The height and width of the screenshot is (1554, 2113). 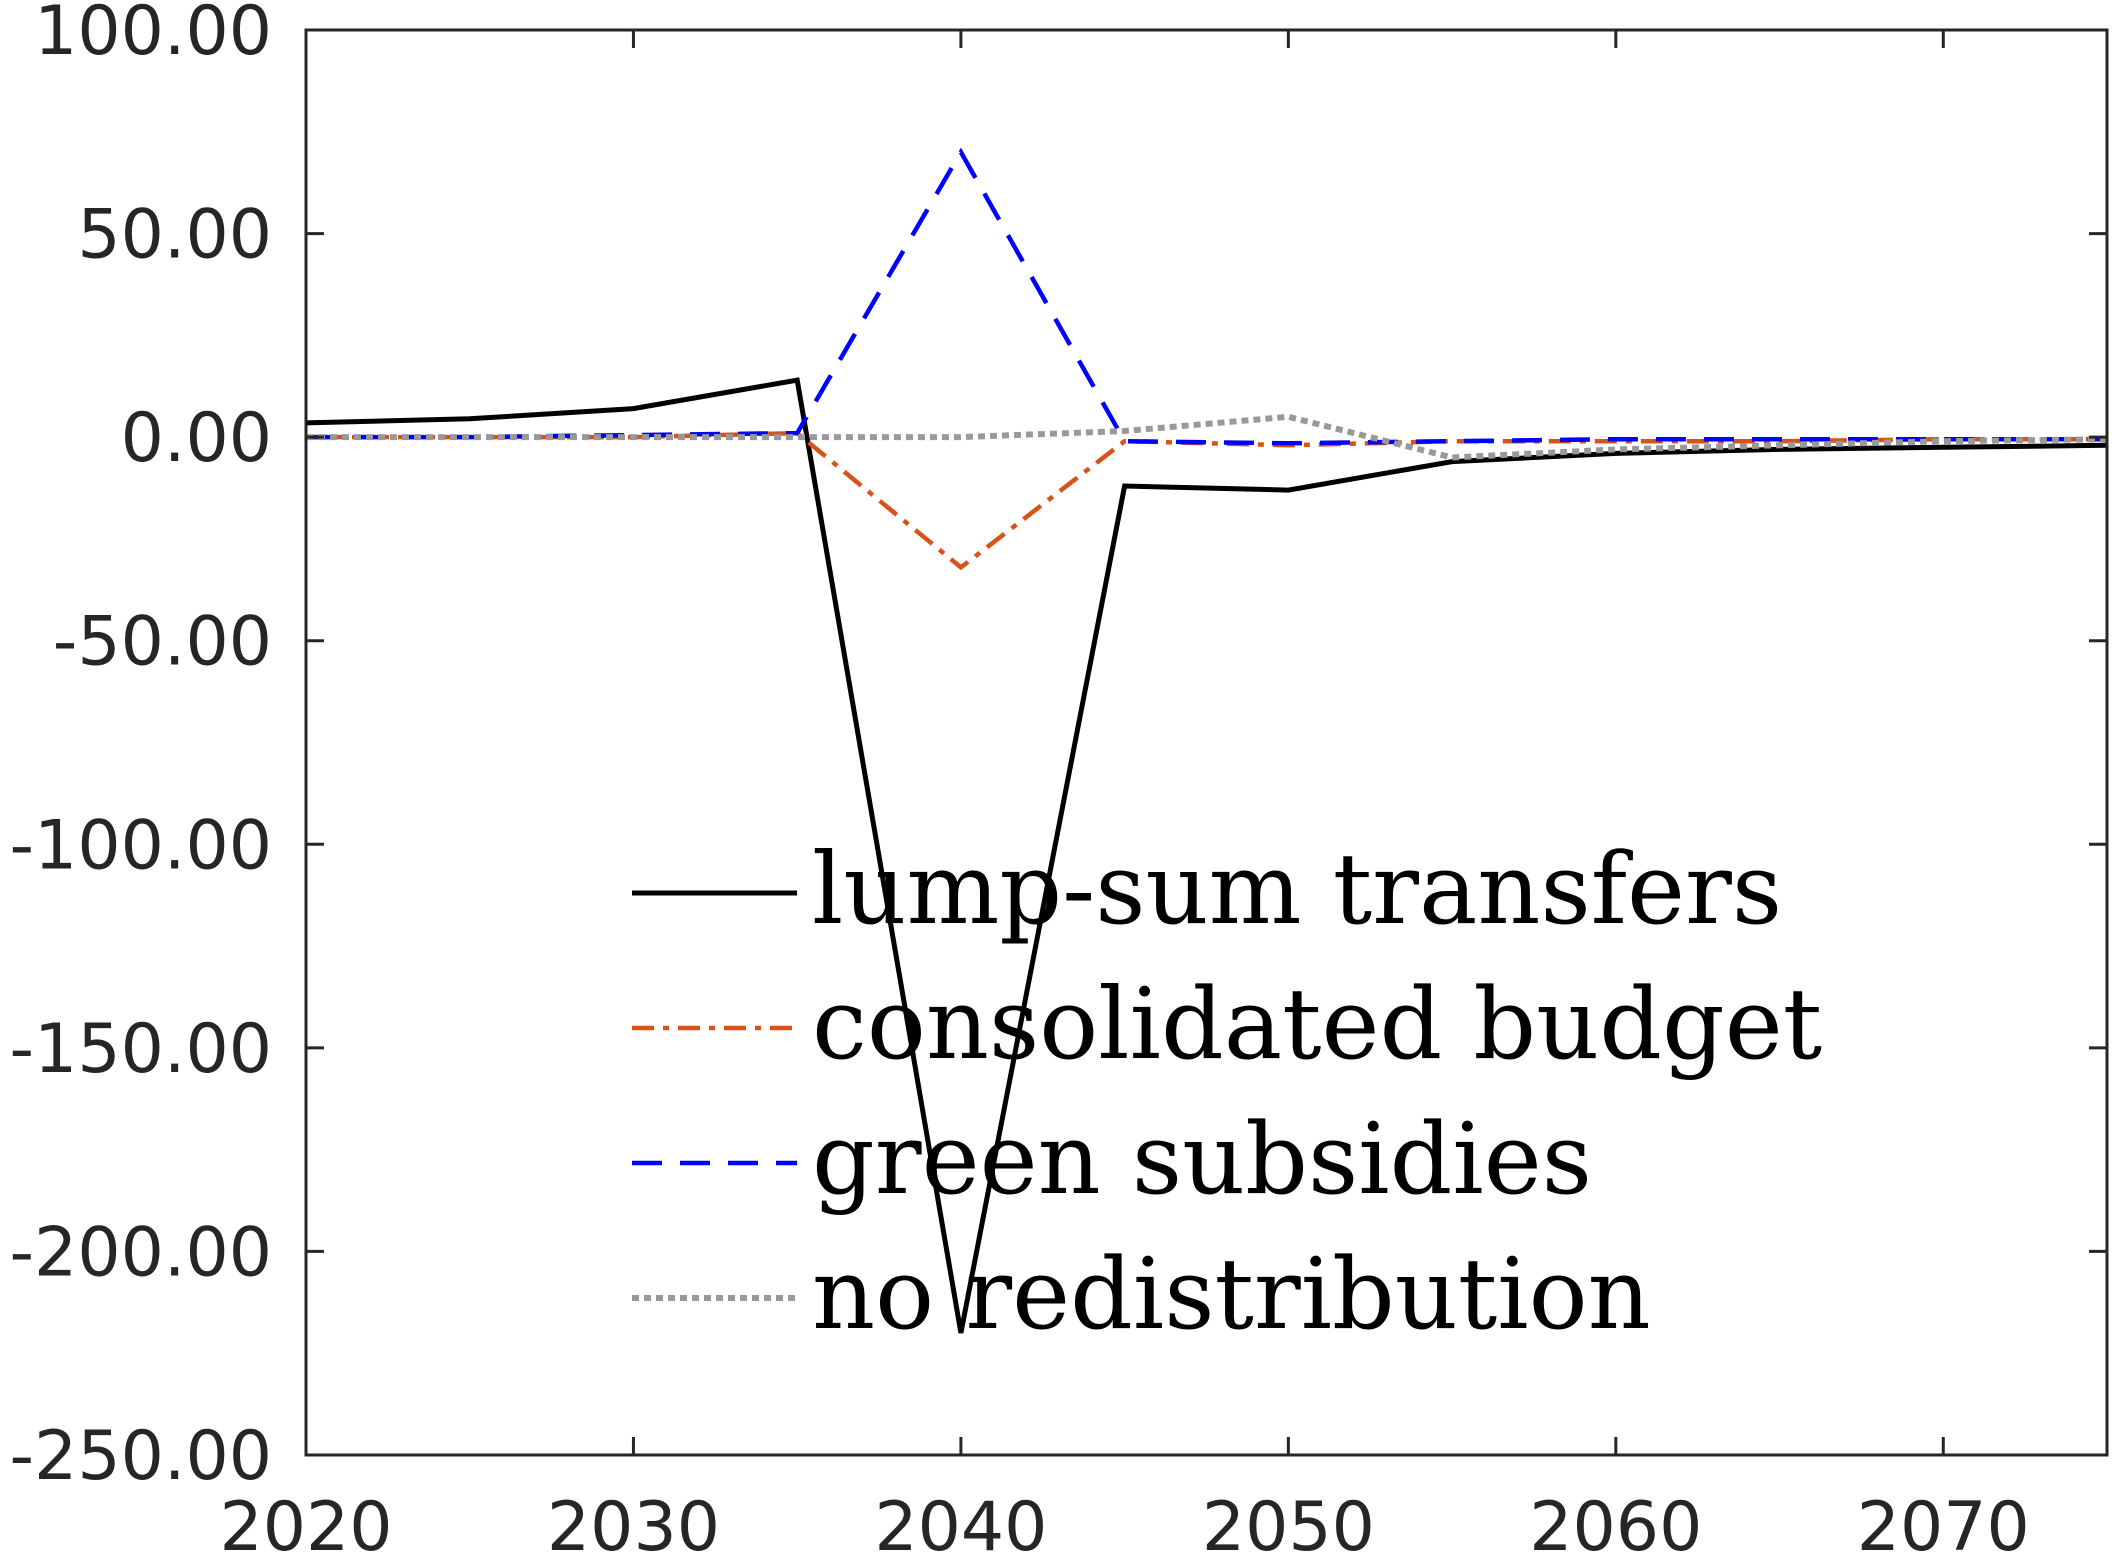 I want to click on y-tick-label: -50.00, so click(x=162, y=642).